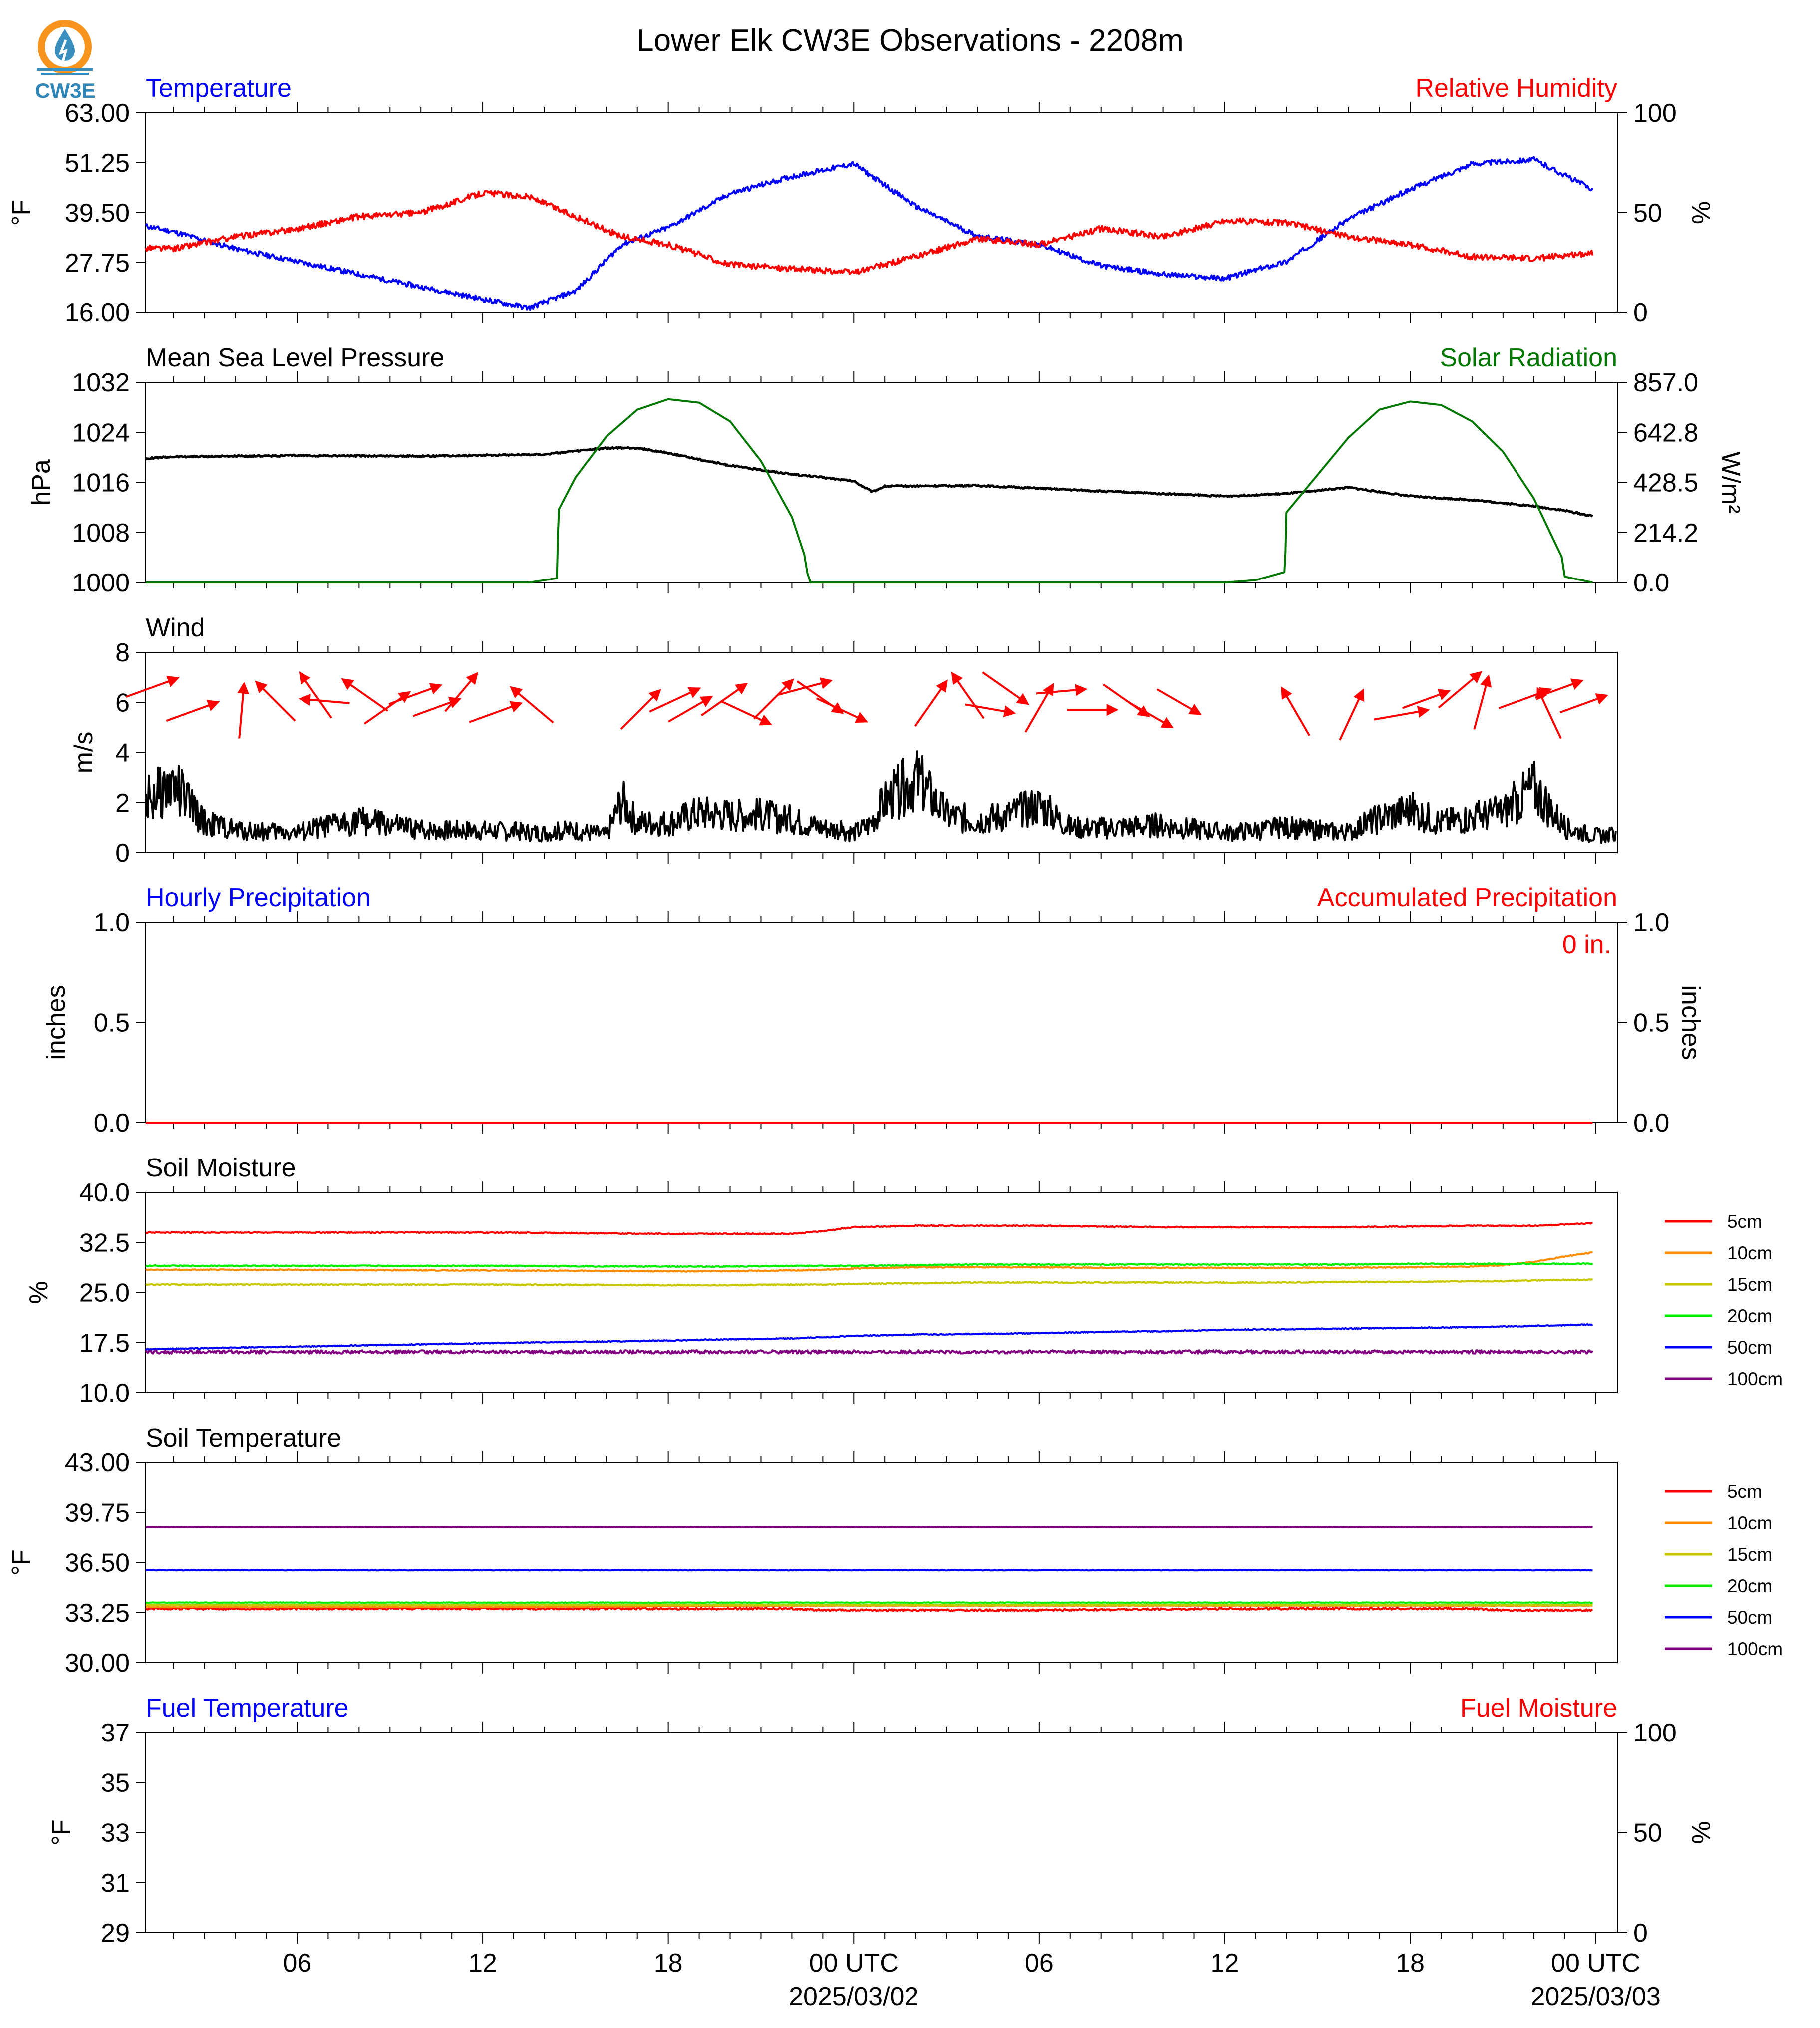 The height and width of the screenshot is (2028, 1820). Describe the element at coordinates (1749, 1316) in the screenshot. I see `legend-label: 20cm` at that location.